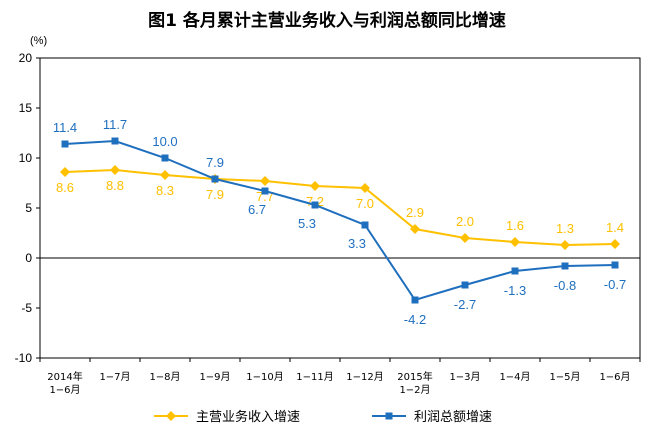 The width and height of the screenshot is (654, 436). What do you see at coordinates (515, 225) in the screenshot?
I see `data-label: 1.6` at bounding box center [515, 225].